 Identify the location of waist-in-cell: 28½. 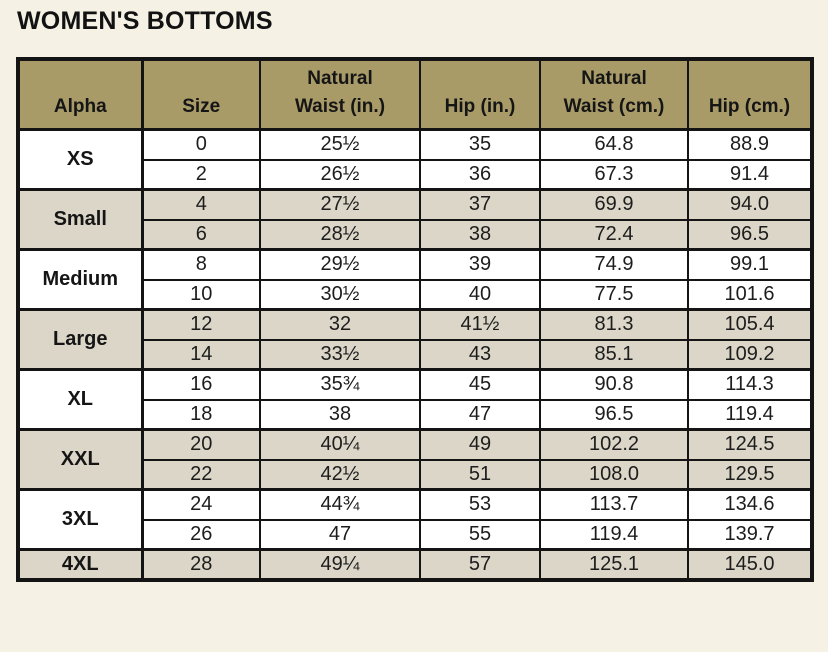
(340, 234).